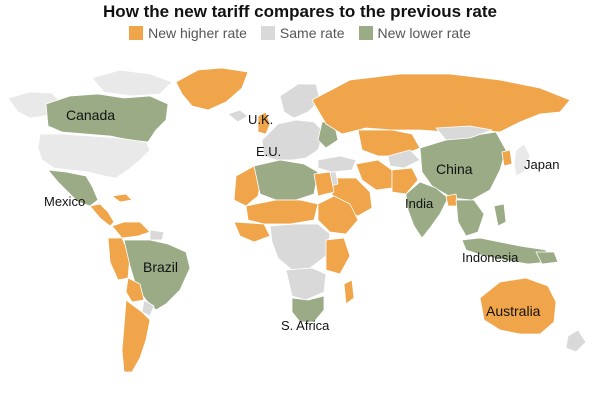  What do you see at coordinates (252, 232) in the screenshot?
I see `west-africa` at bounding box center [252, 232].